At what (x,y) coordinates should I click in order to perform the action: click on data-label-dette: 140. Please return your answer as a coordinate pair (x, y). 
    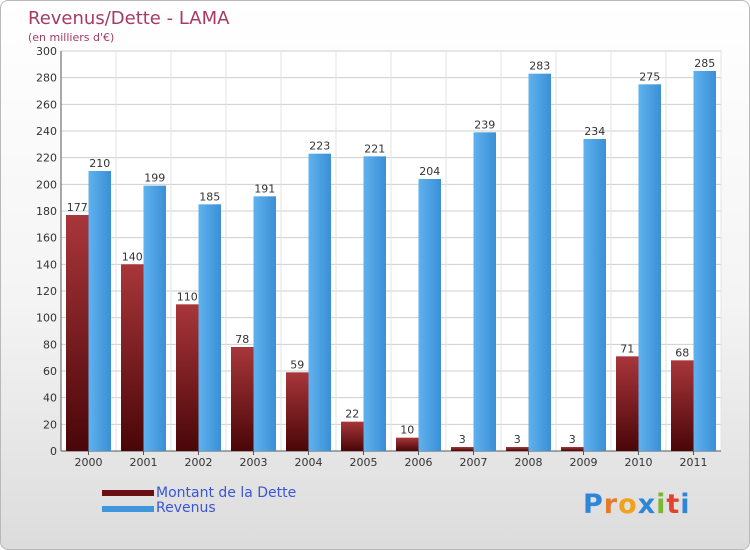
    Looking at the image, I should click on (132, 256).